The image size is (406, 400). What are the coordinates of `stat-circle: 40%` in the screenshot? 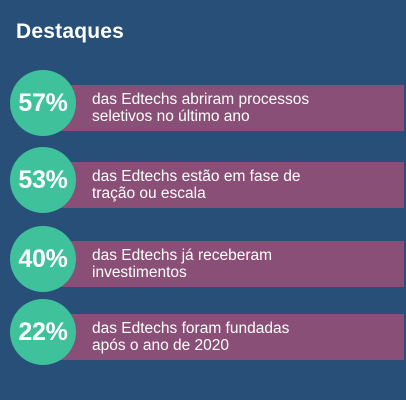 It's located at (43, 259).